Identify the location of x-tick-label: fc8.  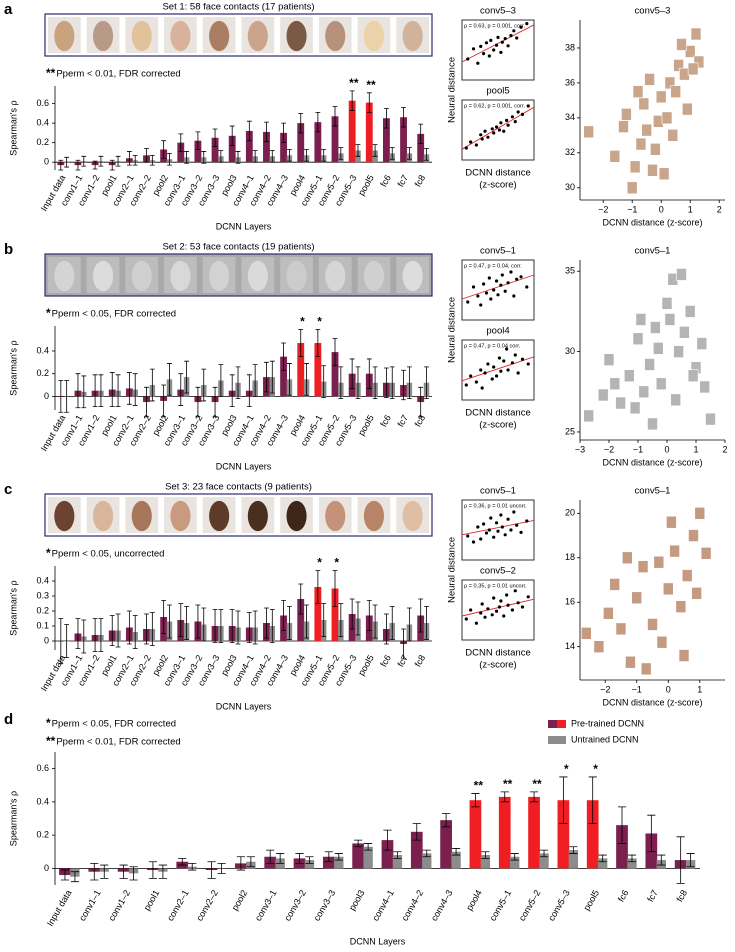
(681, 895).